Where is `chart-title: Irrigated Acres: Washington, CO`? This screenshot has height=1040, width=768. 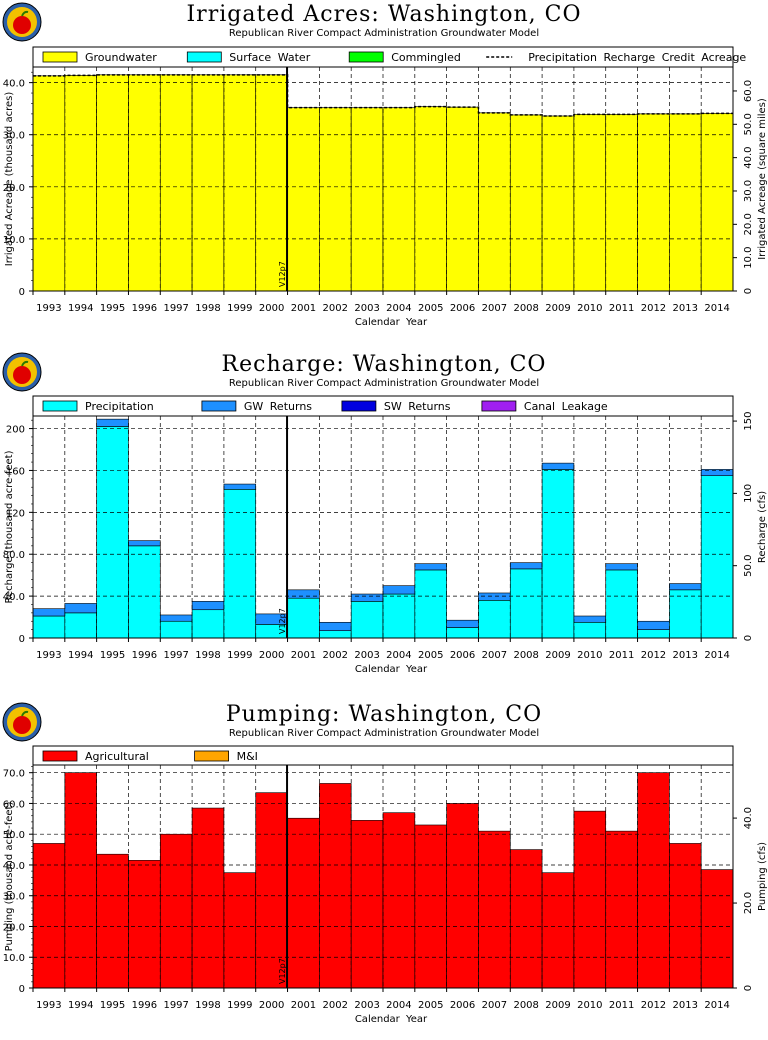 chart-title: Irrigated Acres: Washington, CO is located at coordinates (384, 14).